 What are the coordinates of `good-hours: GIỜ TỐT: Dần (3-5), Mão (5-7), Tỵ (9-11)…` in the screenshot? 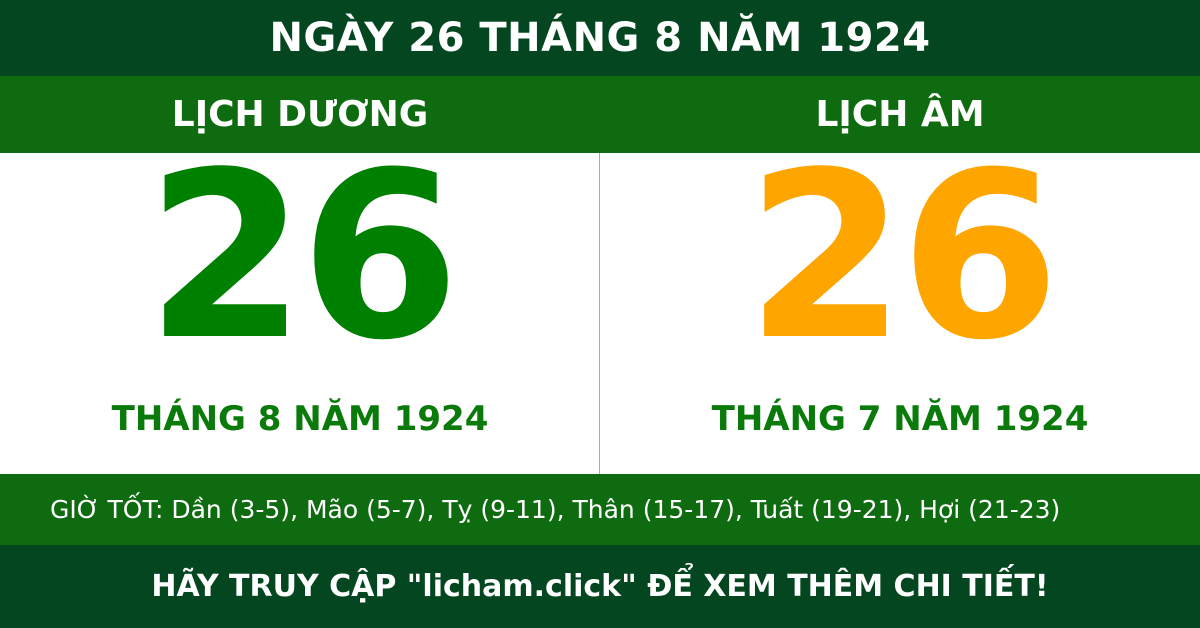 It's located at (600, 509).